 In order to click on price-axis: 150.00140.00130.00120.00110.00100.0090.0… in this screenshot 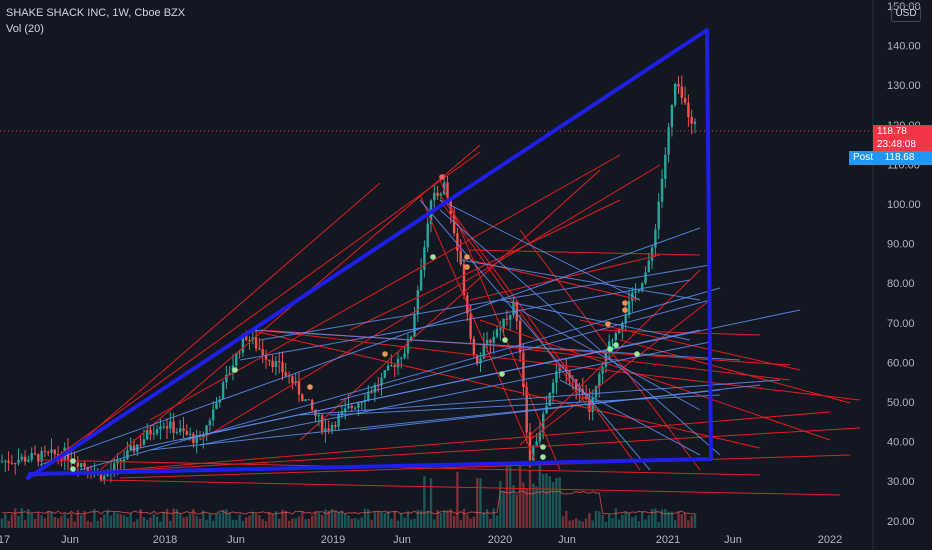, I will do `click(904, 264)`.